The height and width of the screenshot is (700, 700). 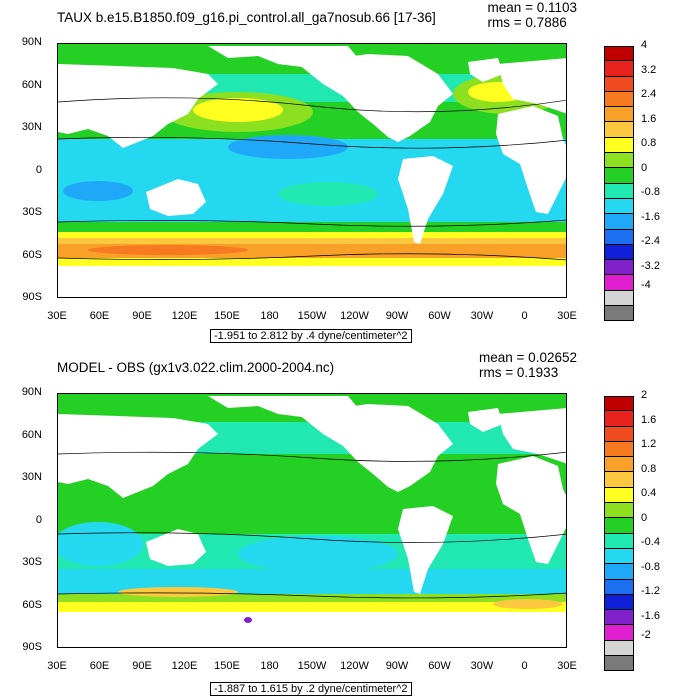 What do you see at coordinates (649, 118) in the screenshot?
I see `legend-label: 1.6` at bounding box center [649, 118].